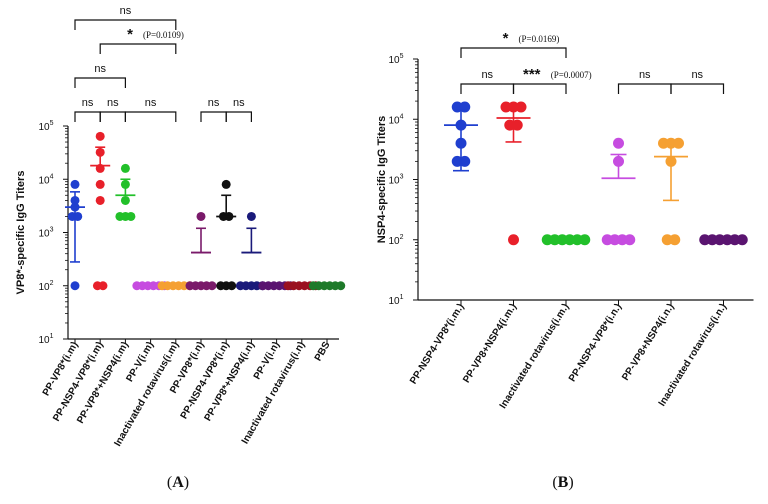 The width and height of the screenshot is (768, 504). I want to click on x-category-label: PBS, so click(323, 352).